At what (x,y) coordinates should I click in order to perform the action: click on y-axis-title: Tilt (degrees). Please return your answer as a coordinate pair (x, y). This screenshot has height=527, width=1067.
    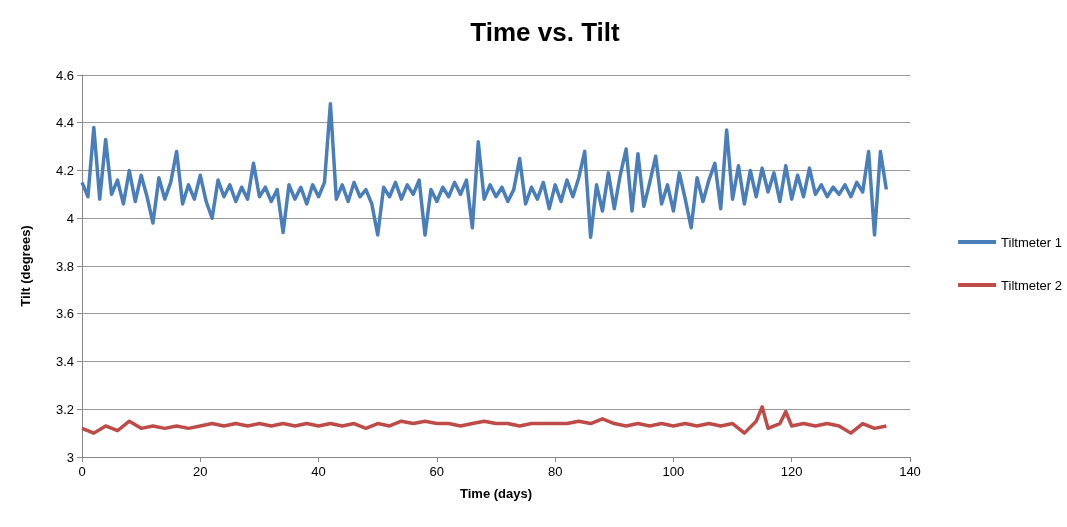
    Looking at the image, I should click on (25, 266).